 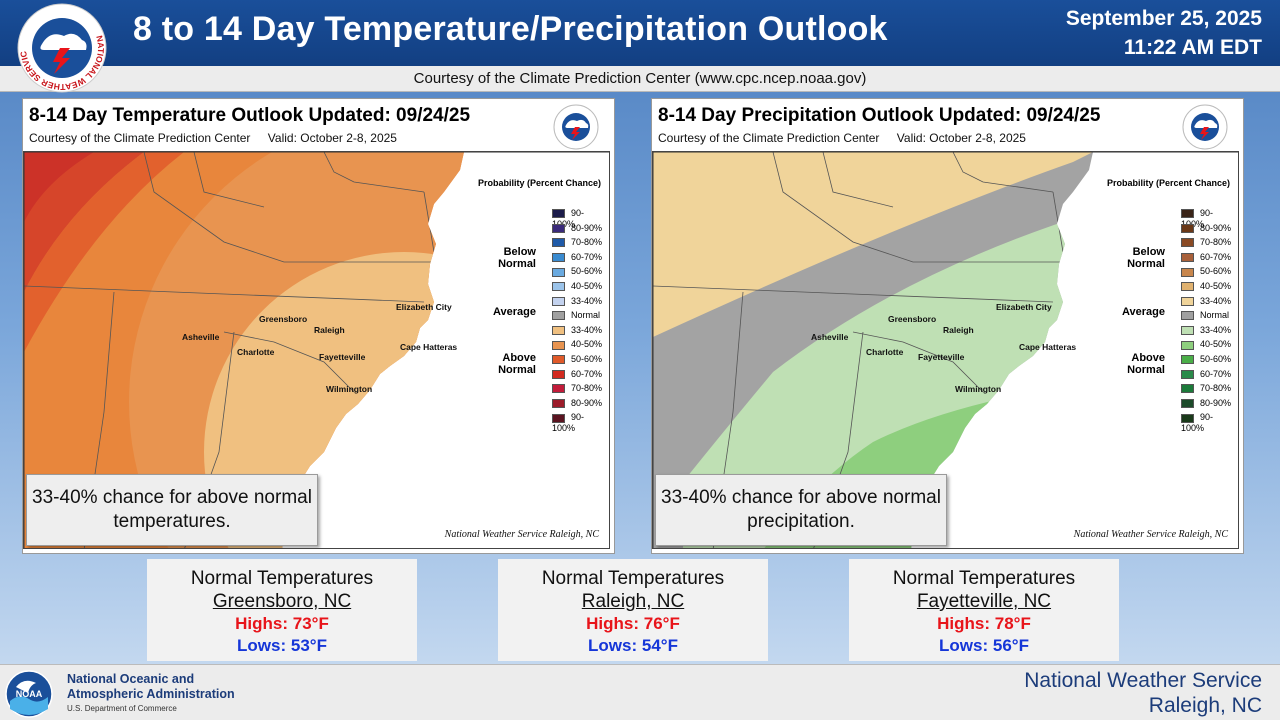 I want to click on legend-entry: 60-70%, so click(x=1206, y=374).